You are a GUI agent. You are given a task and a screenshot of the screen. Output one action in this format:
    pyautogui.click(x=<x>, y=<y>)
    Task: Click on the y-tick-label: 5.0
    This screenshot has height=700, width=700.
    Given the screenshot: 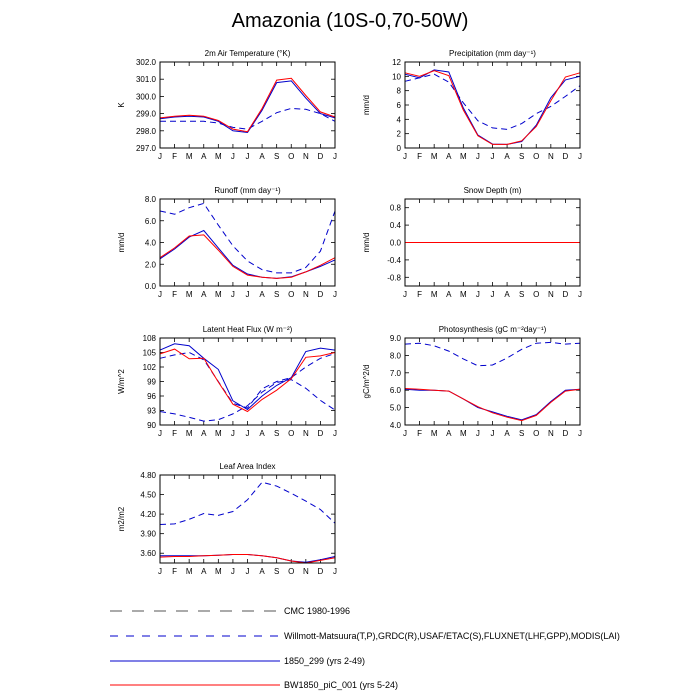 What is the action you would take?
    pyautogui.click(x=396, y=408)
    